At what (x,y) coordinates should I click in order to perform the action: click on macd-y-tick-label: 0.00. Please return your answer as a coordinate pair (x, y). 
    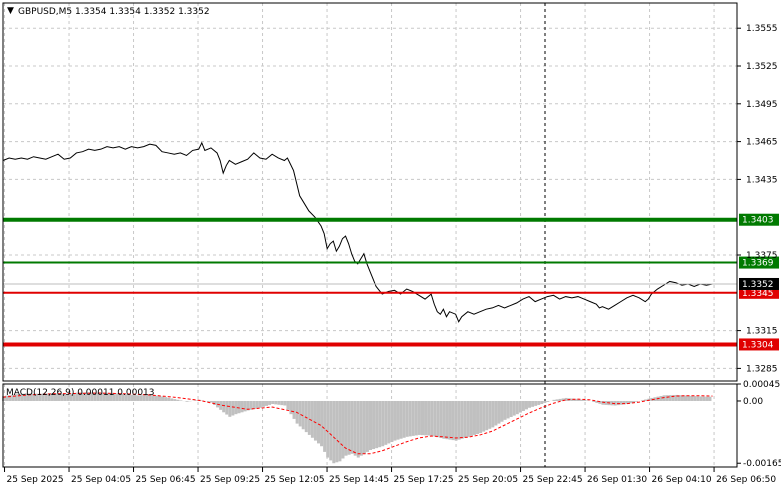
    Looking at the image, I should click on (753, 402).